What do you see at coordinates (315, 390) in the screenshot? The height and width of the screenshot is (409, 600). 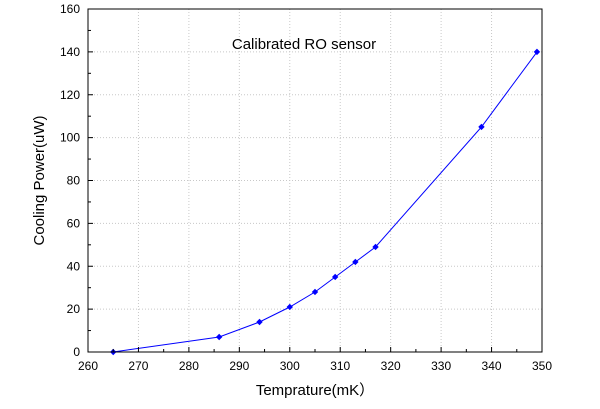 I see `x-axis-label: Temprature(mK）` at bounding box center [315, 390].